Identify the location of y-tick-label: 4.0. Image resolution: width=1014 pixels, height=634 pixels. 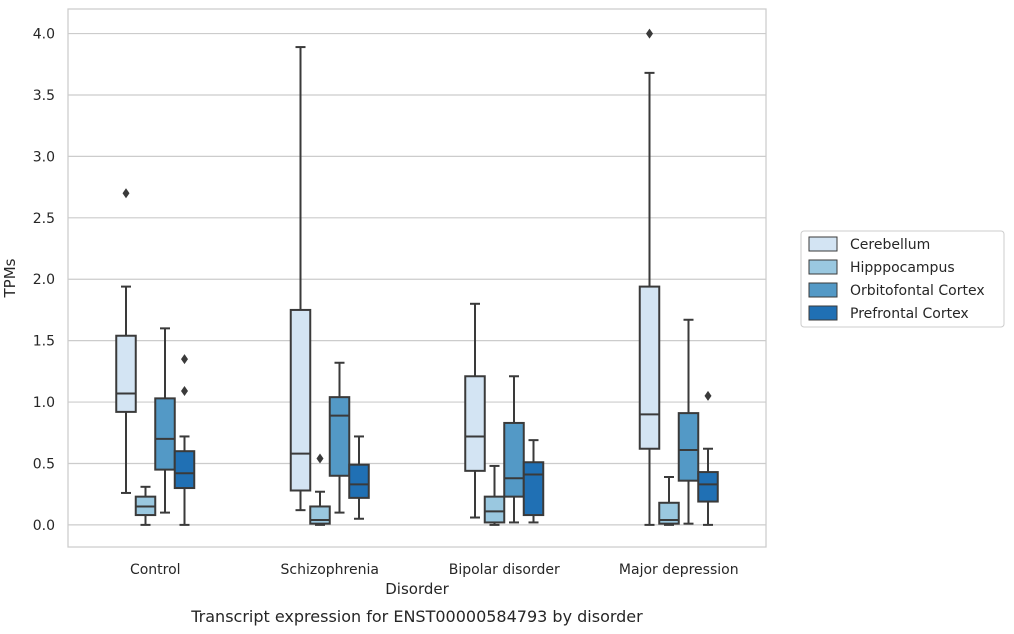
(44, 35).